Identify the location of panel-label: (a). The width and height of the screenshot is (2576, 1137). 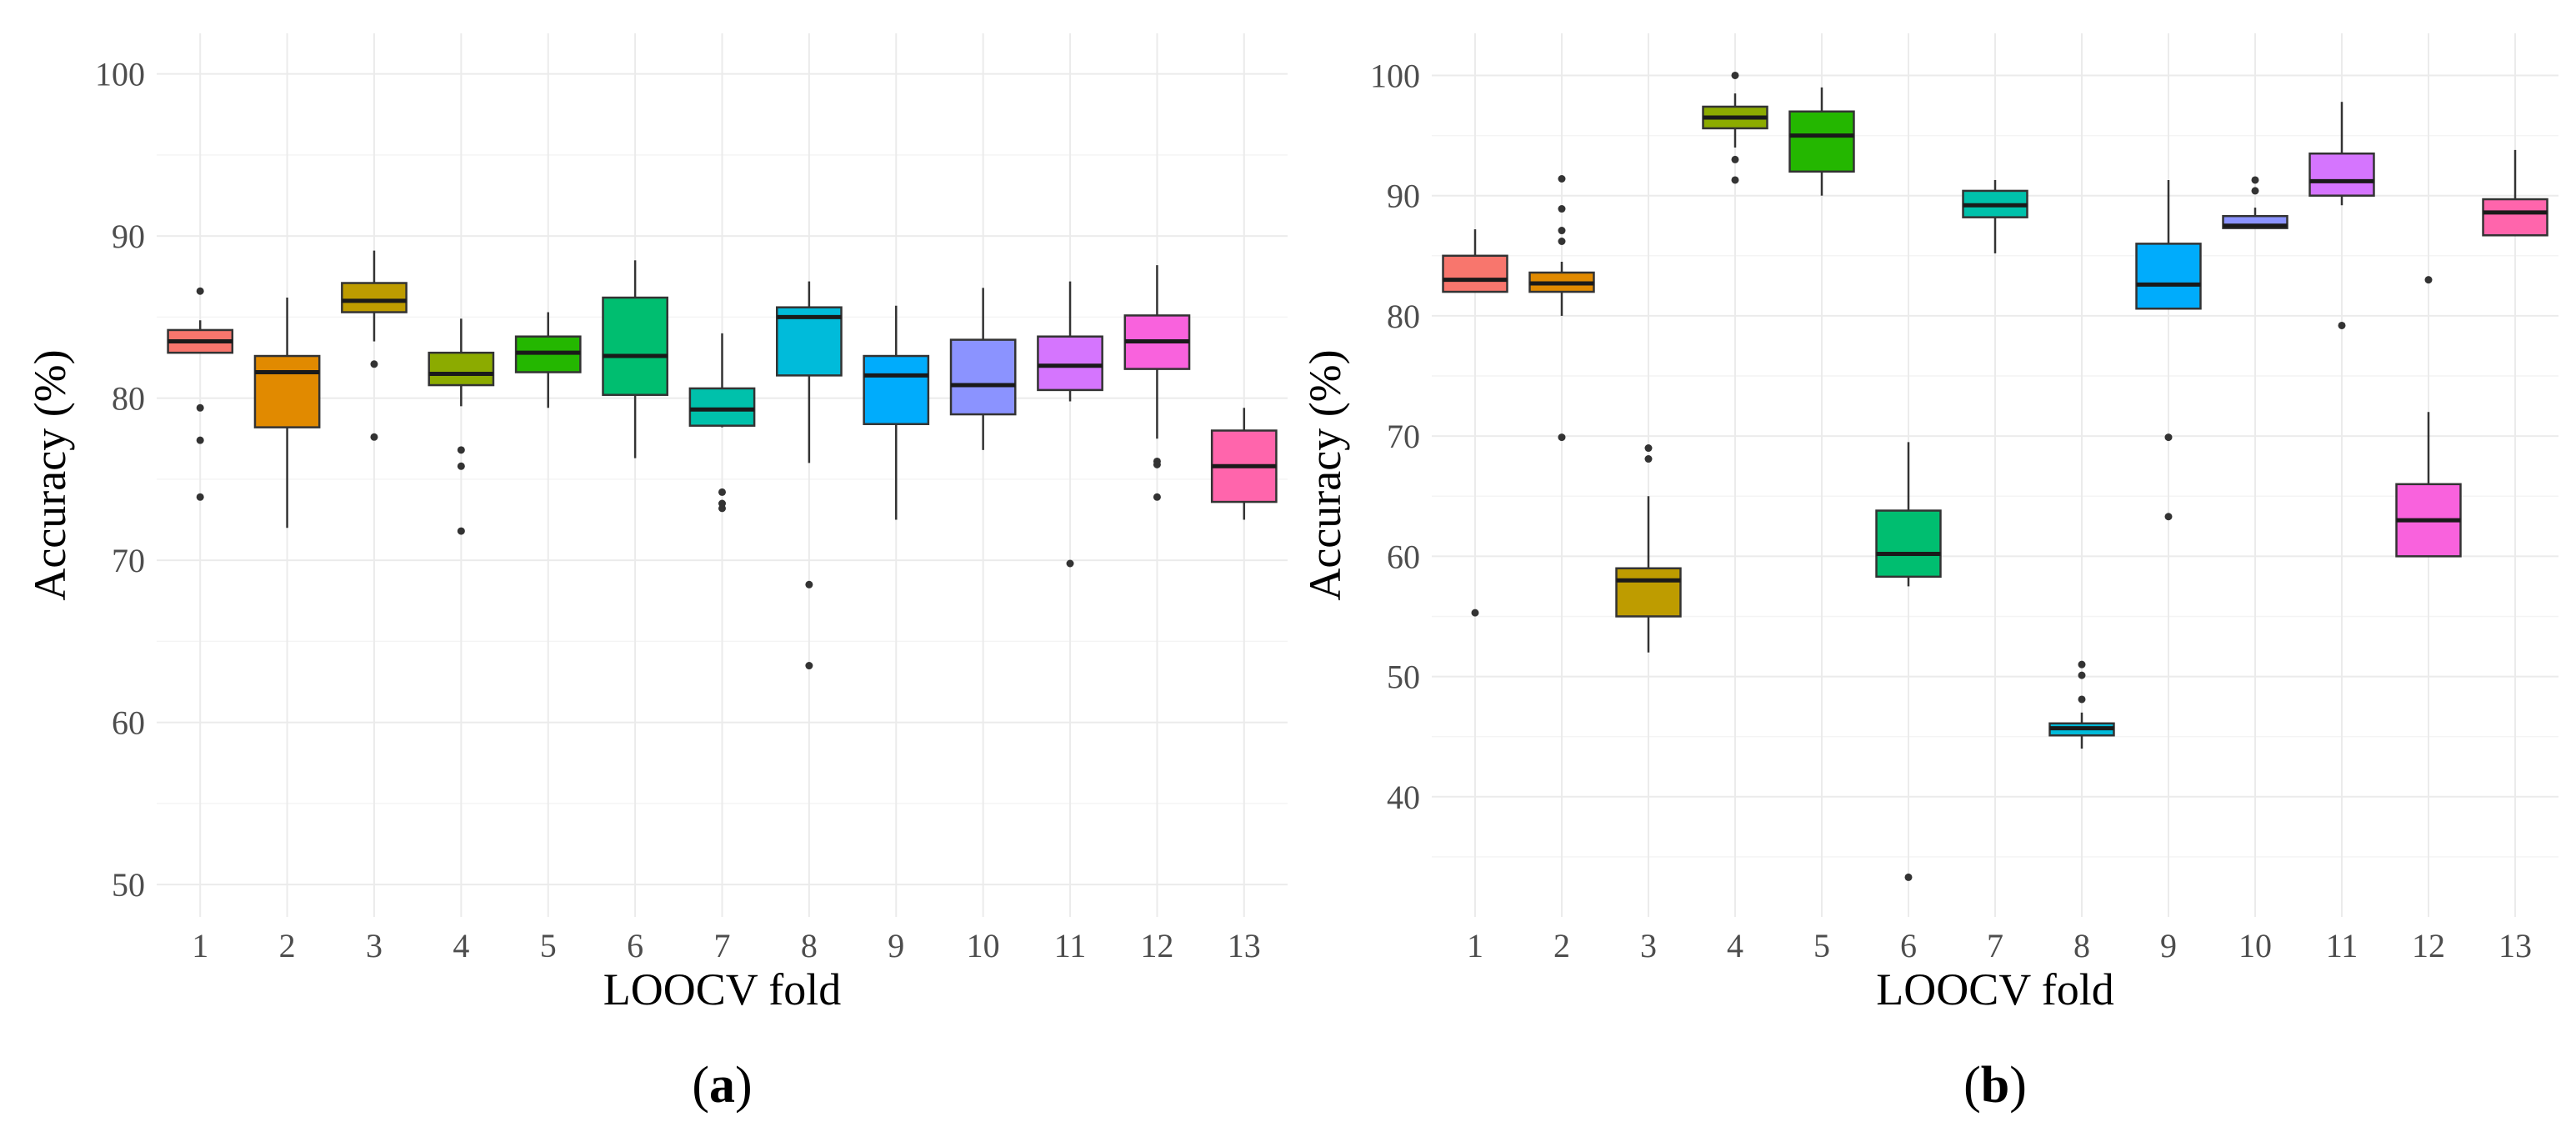
(722, 1085).